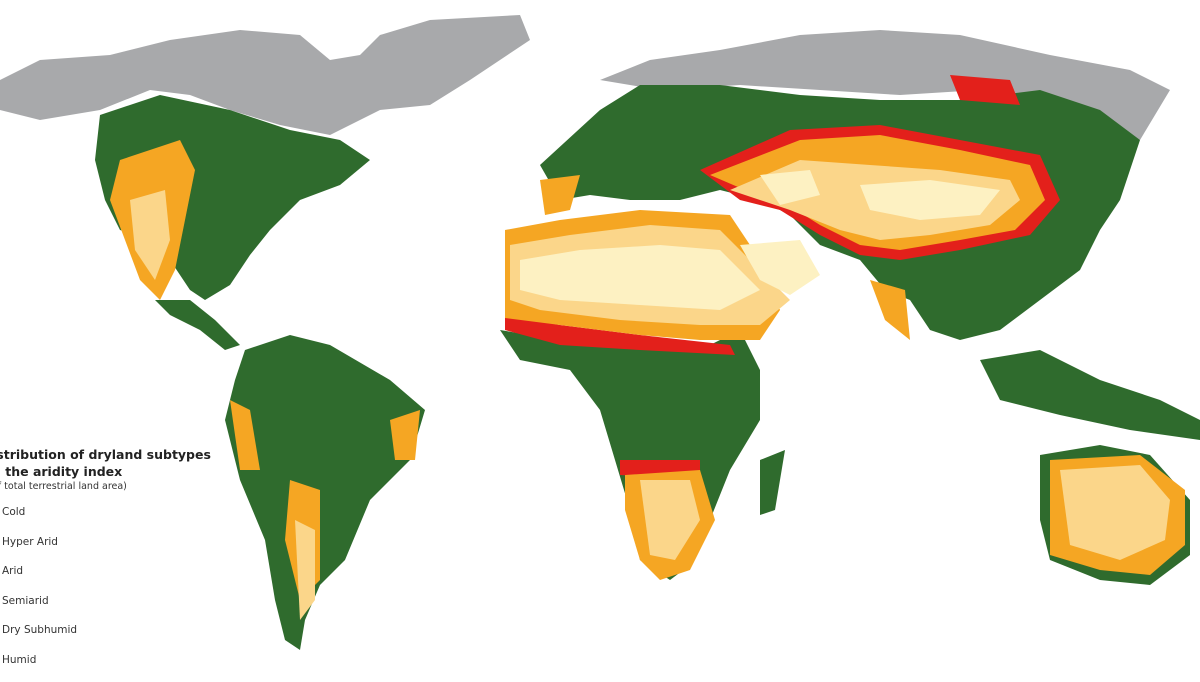  Describe the element at coordinates (105, 609) in the screenshot. I see `legend-item-semiarid: Semiarid` at that location.